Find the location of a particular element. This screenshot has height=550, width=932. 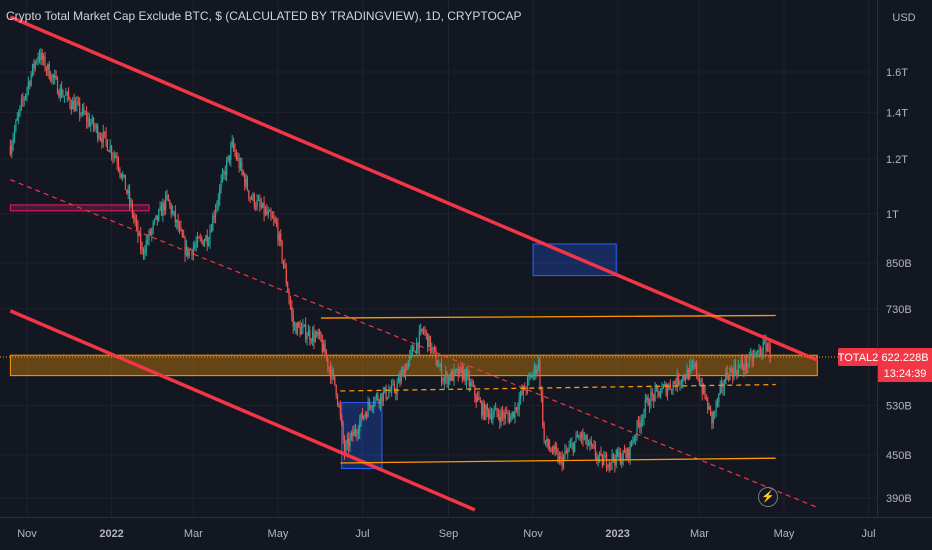

y-tick-label: 1.6T is located at coordinates (897, 73).